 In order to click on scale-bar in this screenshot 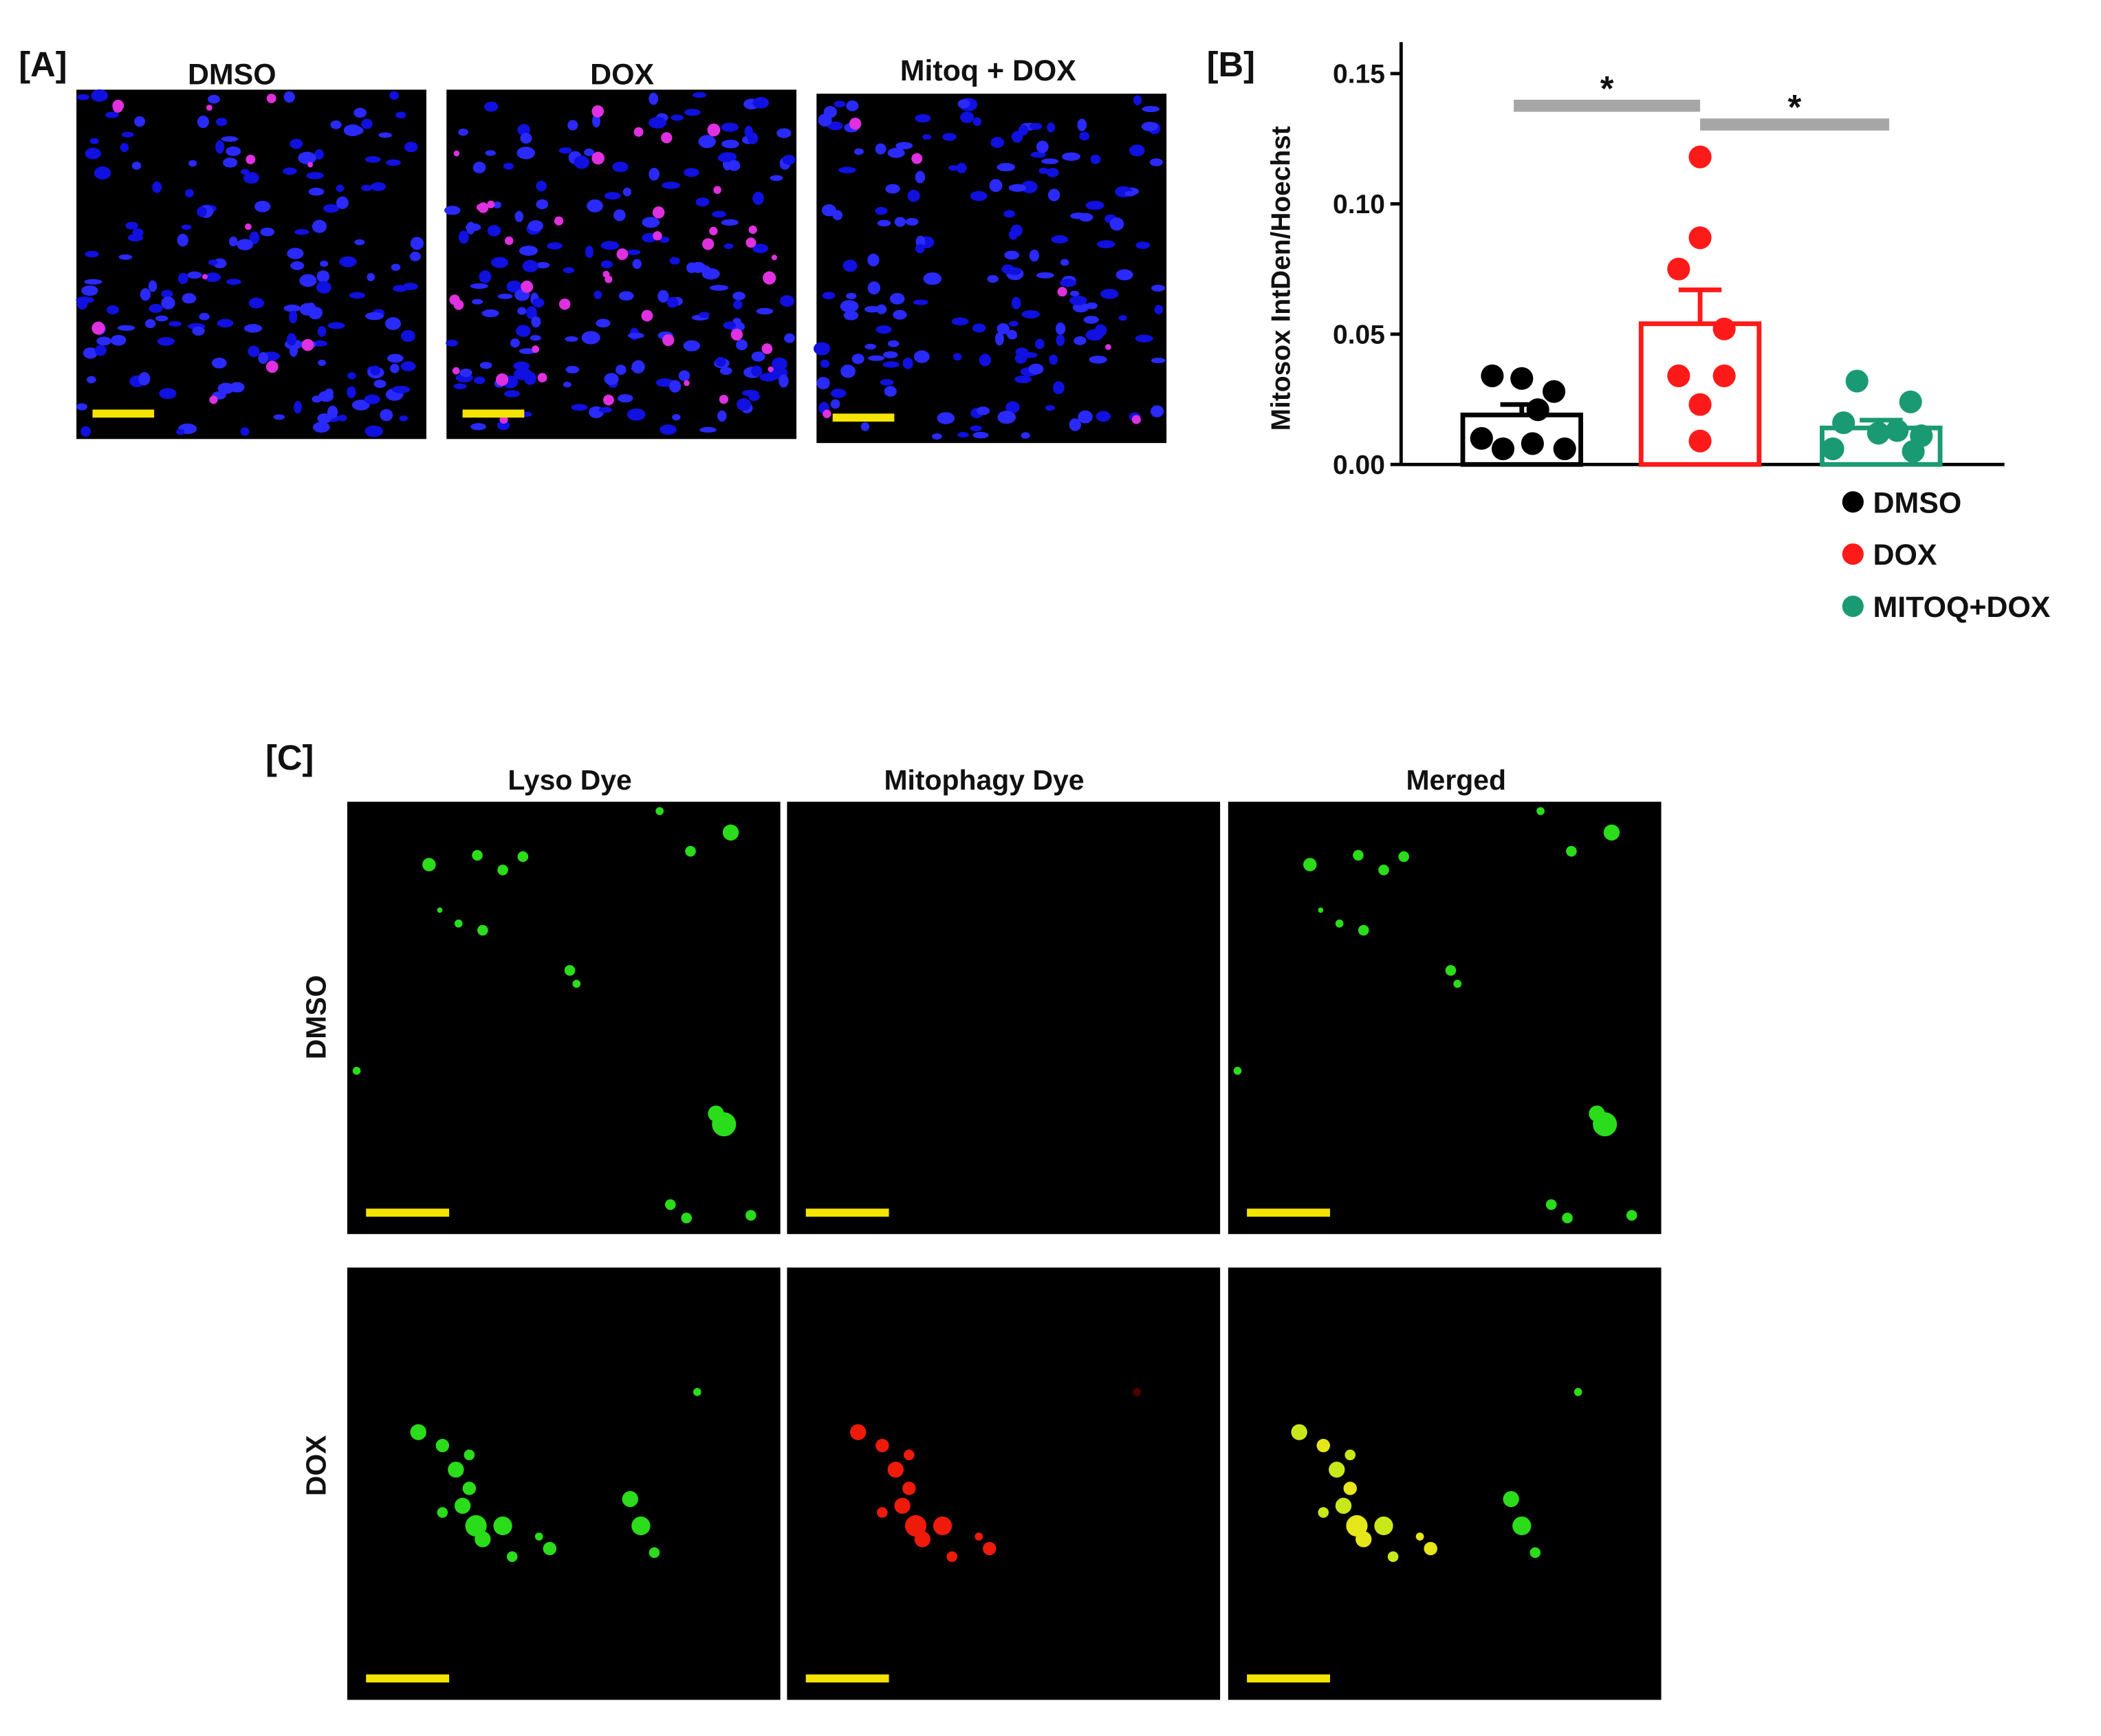, I will do `click(847, 1212)`.